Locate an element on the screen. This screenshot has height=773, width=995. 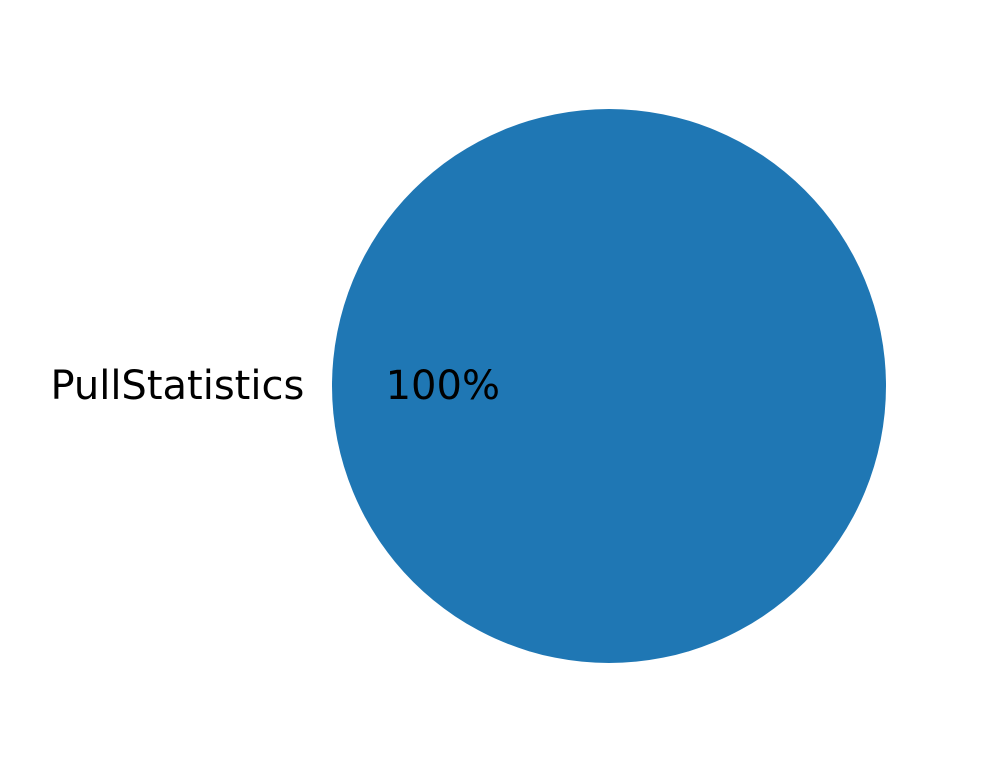
pie-labels: PullStatistics 100% is located at coordinates (275, 386).